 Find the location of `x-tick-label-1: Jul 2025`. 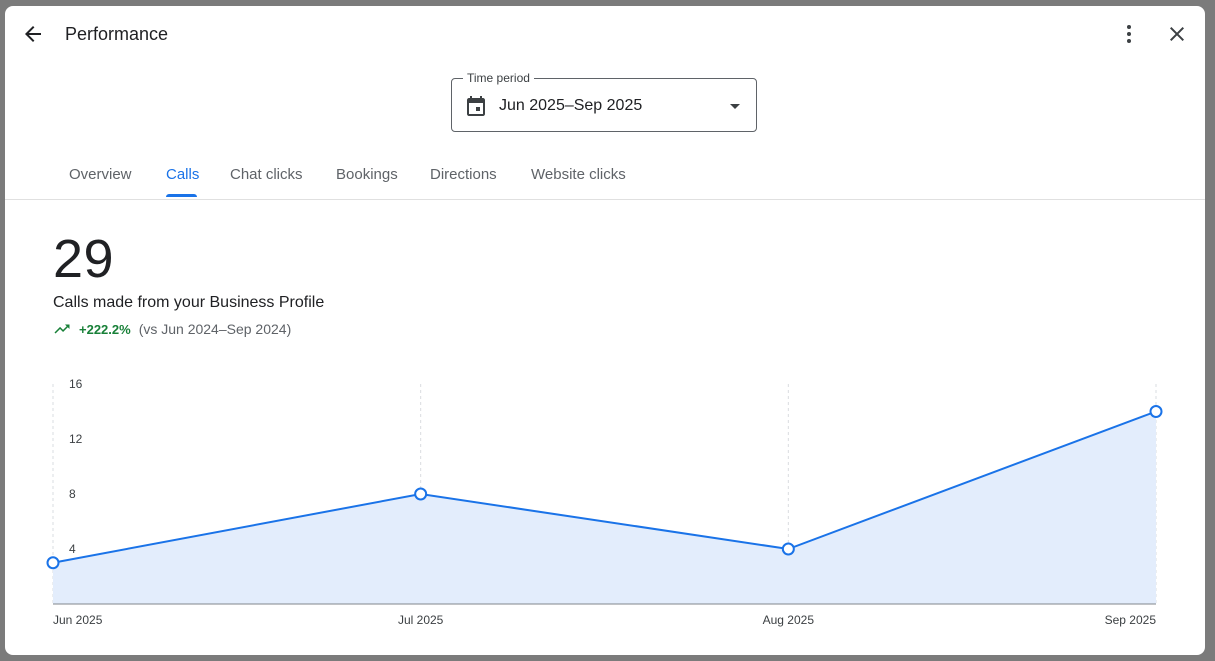

x-tick-label-1: Jul 2025 is located at coordinates (421, 620).